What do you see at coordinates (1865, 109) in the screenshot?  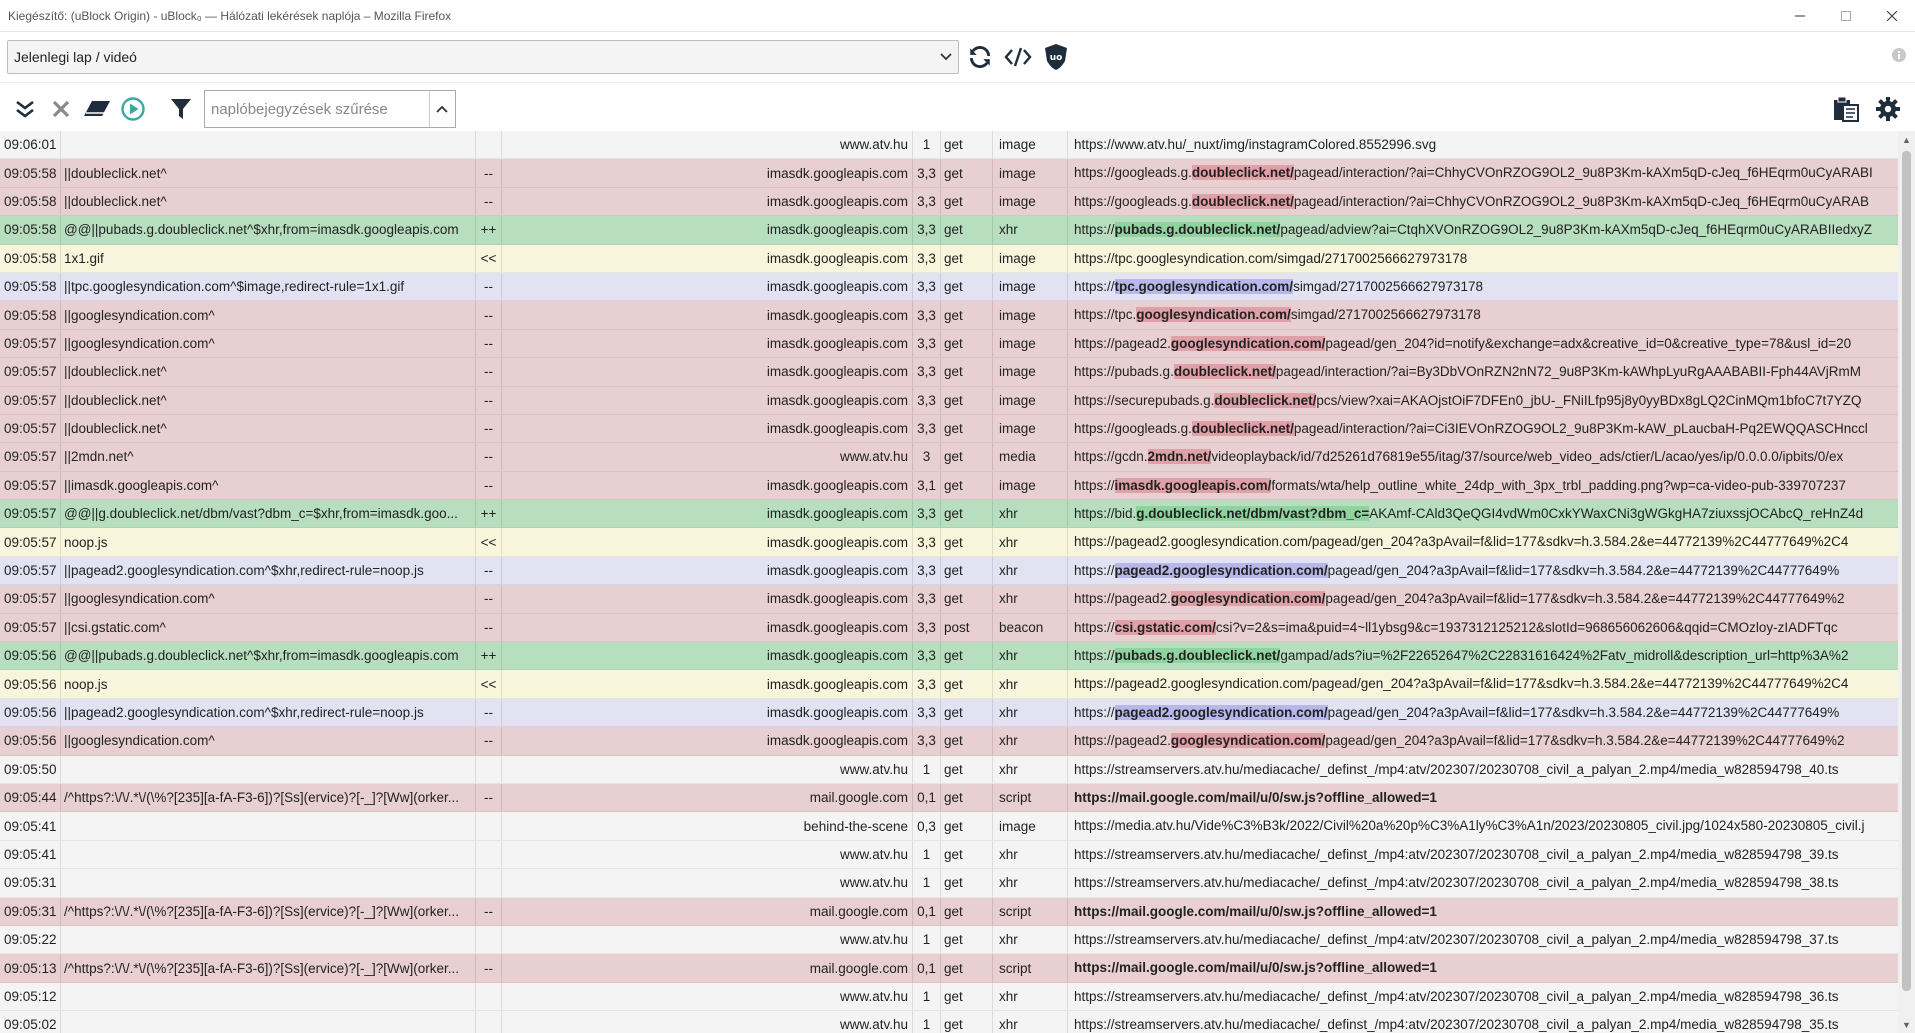 I see `toolbar-right-group` at bounding box center [1865, 109].